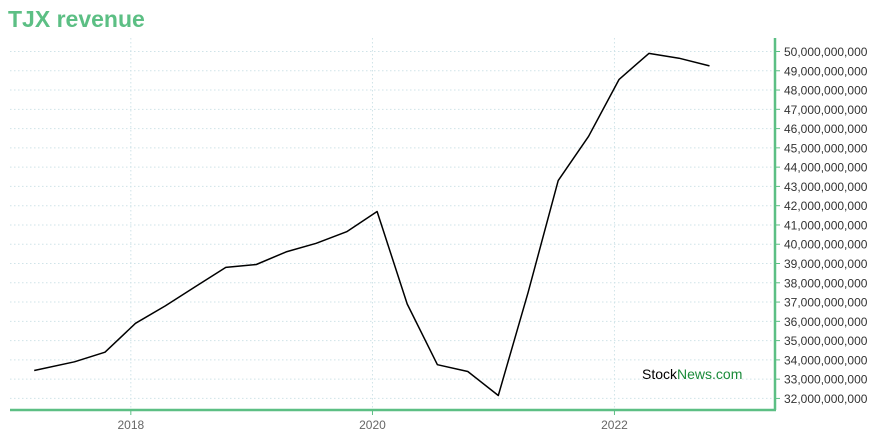  What do you see at coordinates (826, 52) in the screenshot?
I see `y-tick-label: 50,000,000,000` at bounding box center [826, 52].